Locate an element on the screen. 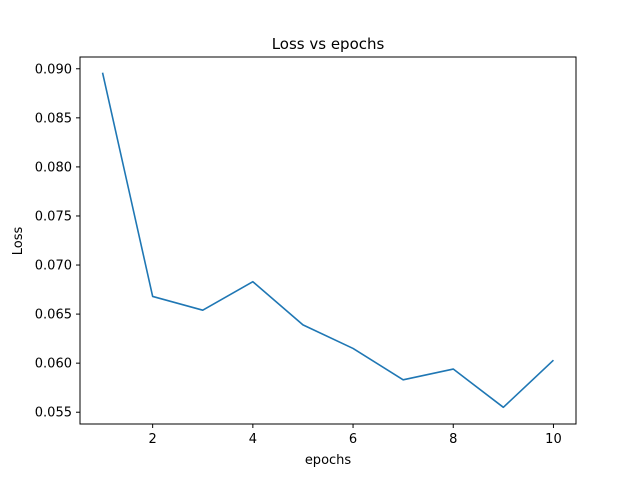 The image size is (640, 480). x-tick-label: 4 is located at coordinates (253, 439).